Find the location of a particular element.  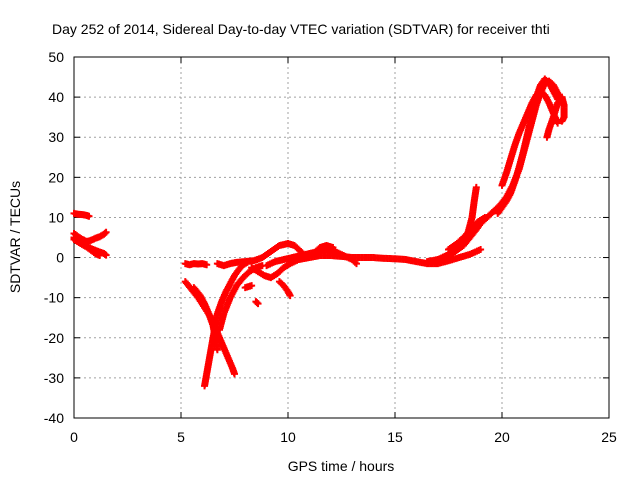

y-axis-label: SDTVAR / TECUs is located at coordinates (15, 237).